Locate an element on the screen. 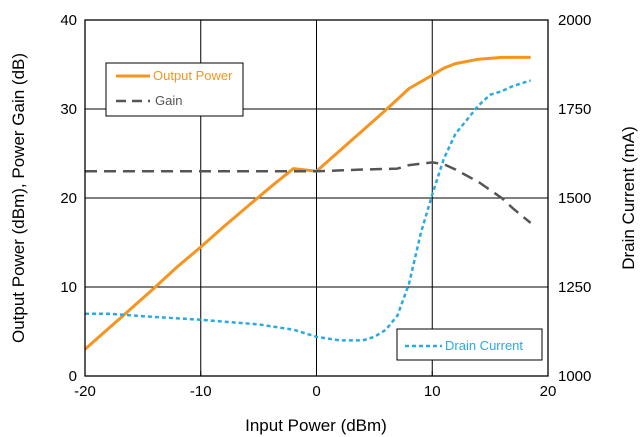 This screenshot has height=437, width=642. y-axis-left-title: Output Power (dBm), Power Gain (dB) is located at coordinates (18, 198).